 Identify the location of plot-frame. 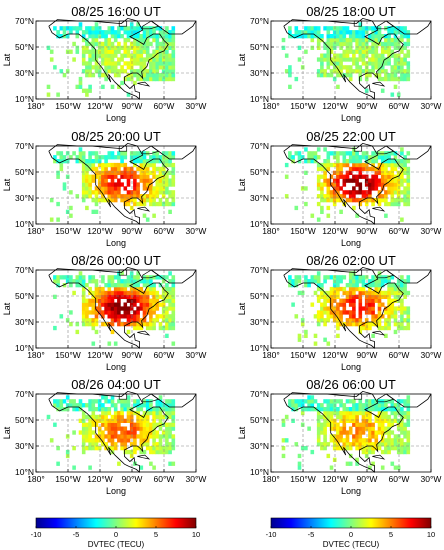
(116, 60).